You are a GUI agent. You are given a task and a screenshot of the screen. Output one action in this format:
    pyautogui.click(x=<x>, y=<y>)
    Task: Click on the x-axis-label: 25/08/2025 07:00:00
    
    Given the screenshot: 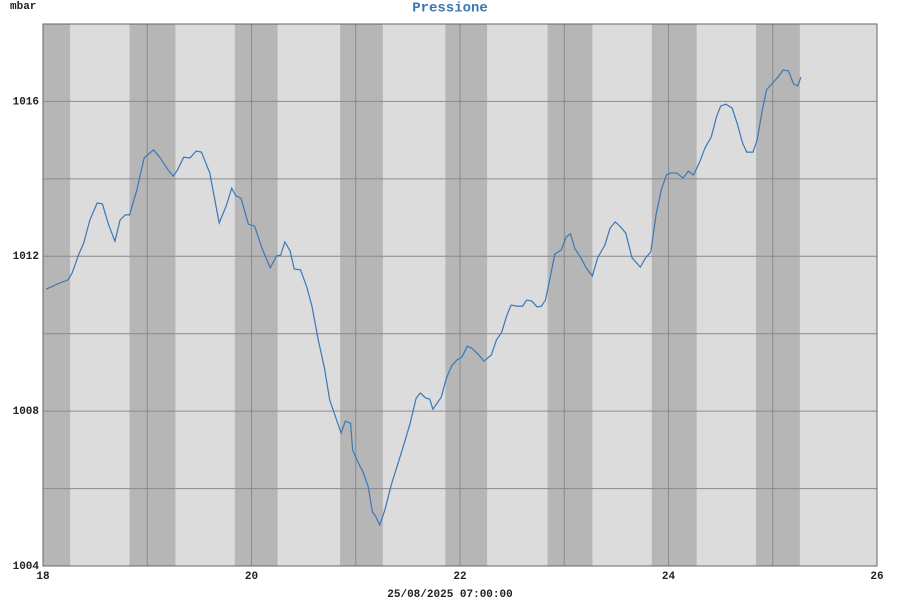 What is the action you would take?
    pyautogui.click(x=449, y=594)
    